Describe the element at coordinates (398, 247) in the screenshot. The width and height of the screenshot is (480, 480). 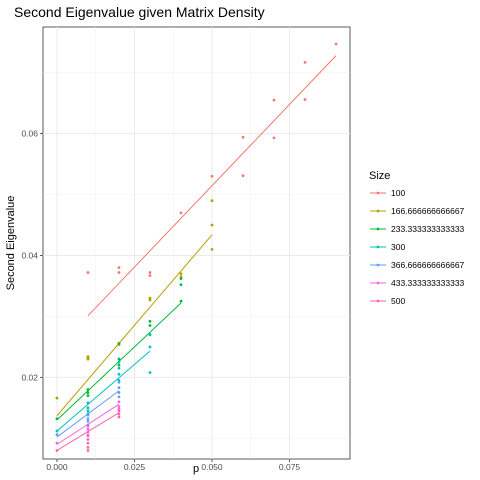
I see `legend-label: 300` at that location.